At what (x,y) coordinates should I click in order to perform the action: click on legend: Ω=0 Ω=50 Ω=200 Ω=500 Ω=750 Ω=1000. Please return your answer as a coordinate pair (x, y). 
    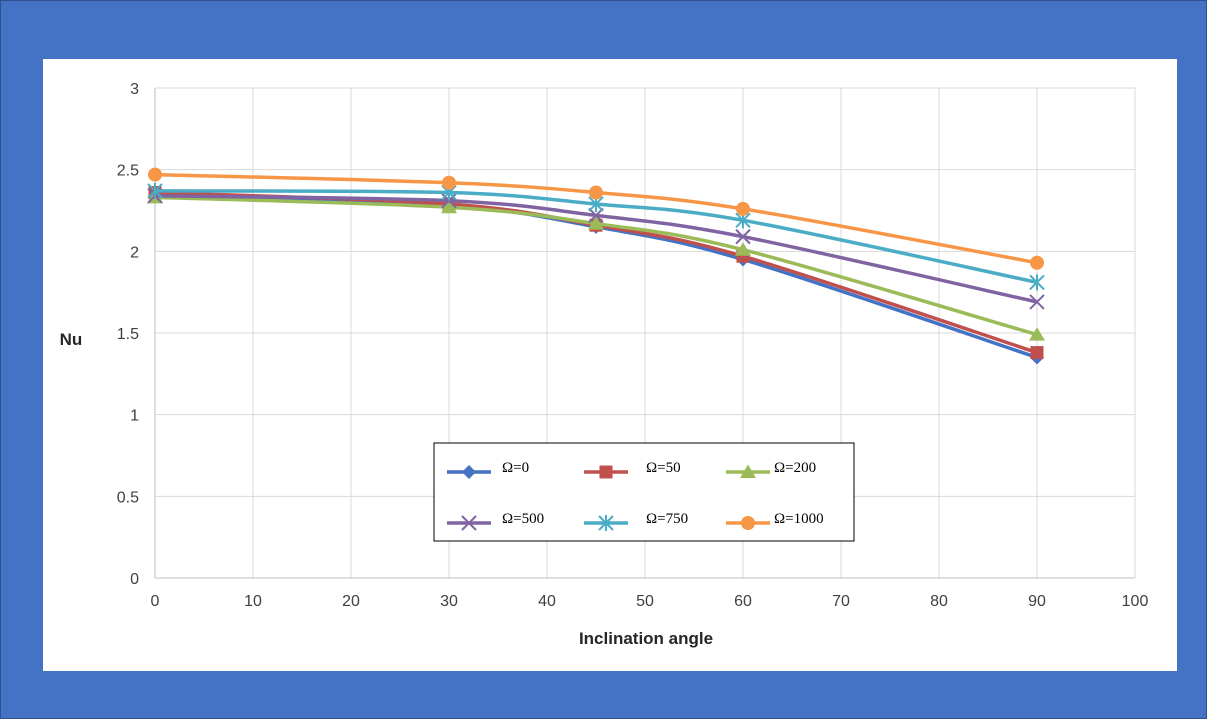
    Looking at the image, I should click on (644, 492).